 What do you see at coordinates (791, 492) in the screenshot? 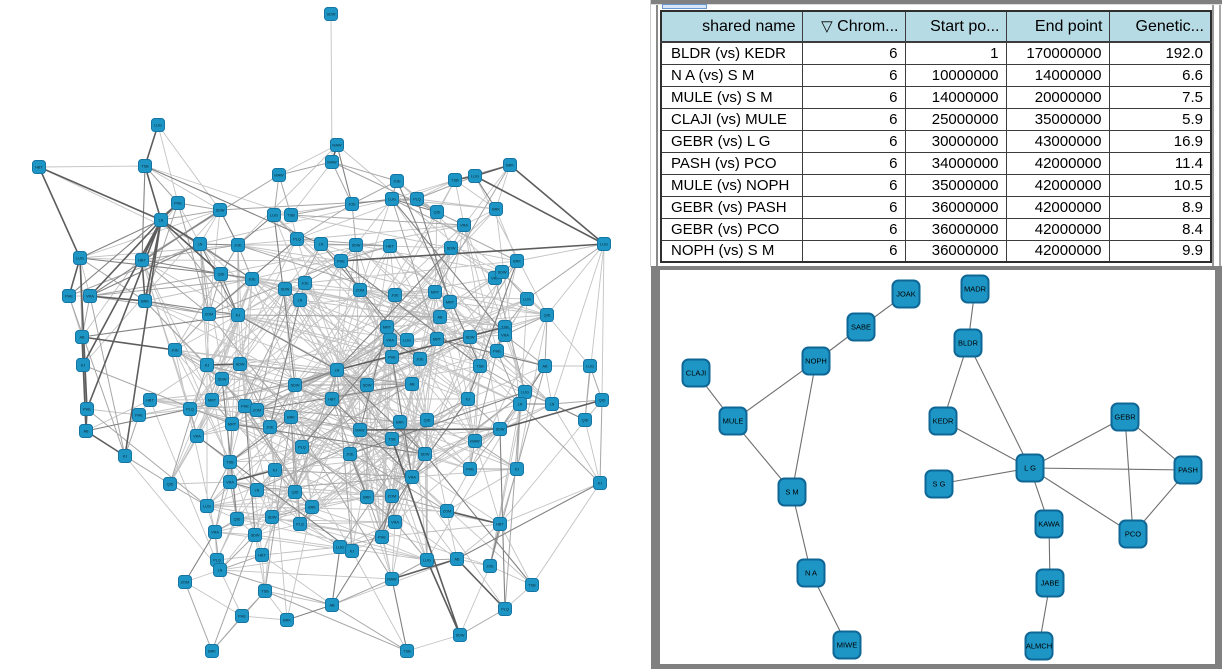
I see `svg-text: S M` at bounding box center [791, 492].